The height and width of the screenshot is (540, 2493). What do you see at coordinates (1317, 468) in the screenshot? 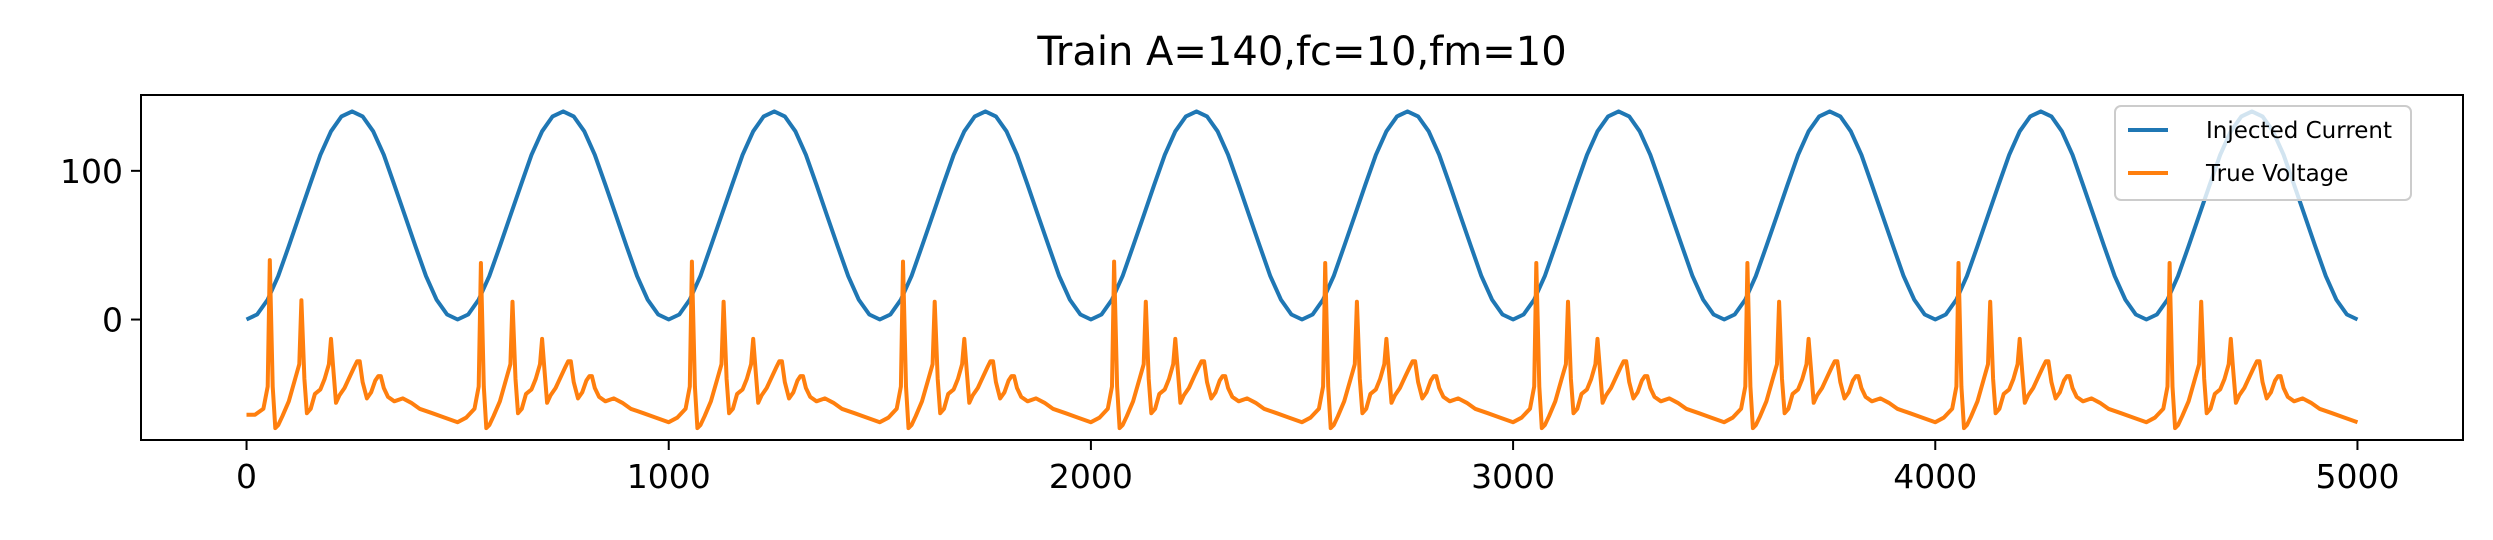
I see `x-axis: 0 1000 2000 3000 4000 5000` at bounding box center [1317, 468].